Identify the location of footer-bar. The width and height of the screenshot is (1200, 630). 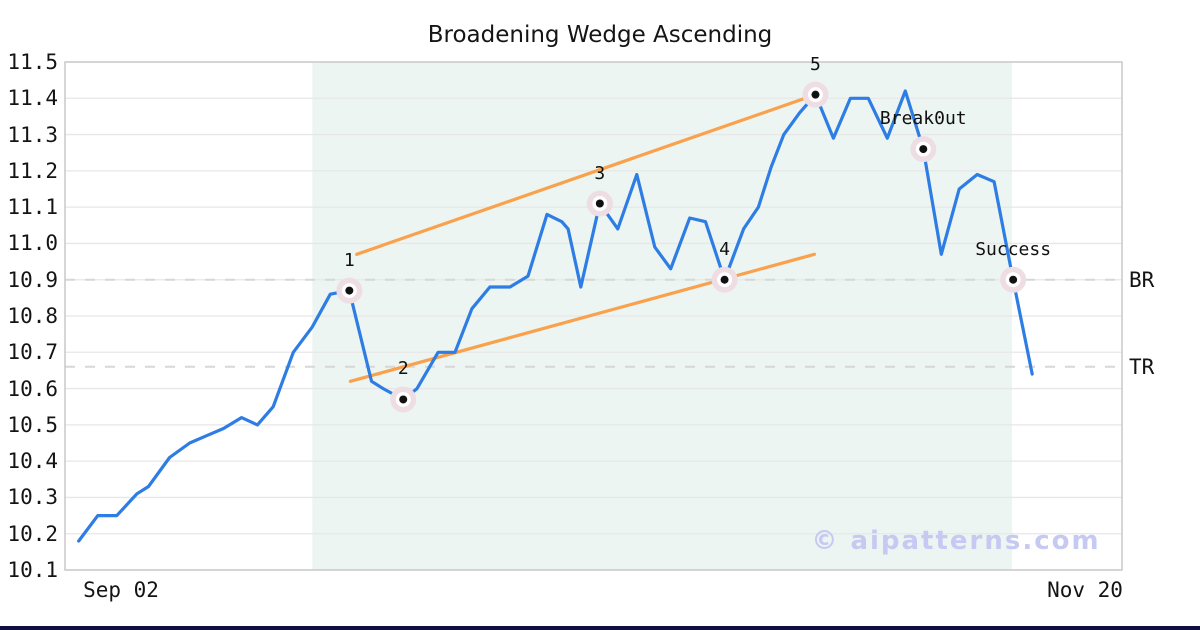
(600, 628).